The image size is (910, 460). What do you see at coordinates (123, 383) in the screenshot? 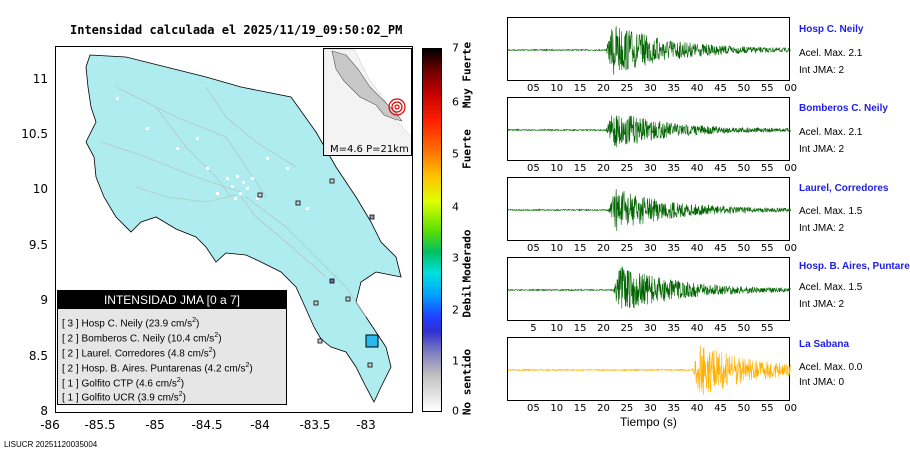
I see `legend-item: [ 1 ] Golfito CTP (4.6 cm/s2)` at bounding box center [123, 383].